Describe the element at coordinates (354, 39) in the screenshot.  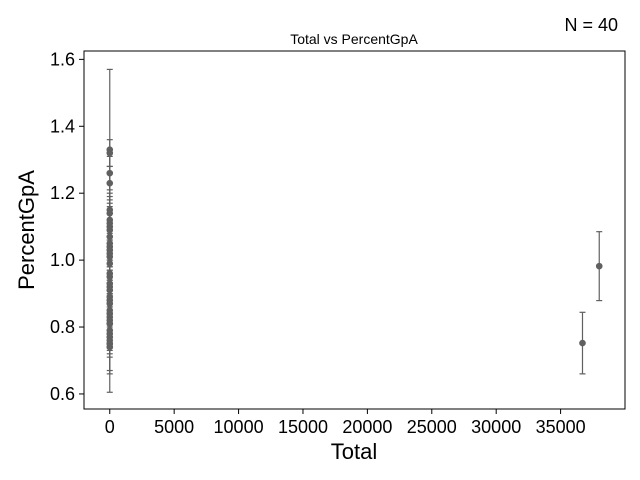
I see `chart-title: Total vs PercentGpA` at that location.